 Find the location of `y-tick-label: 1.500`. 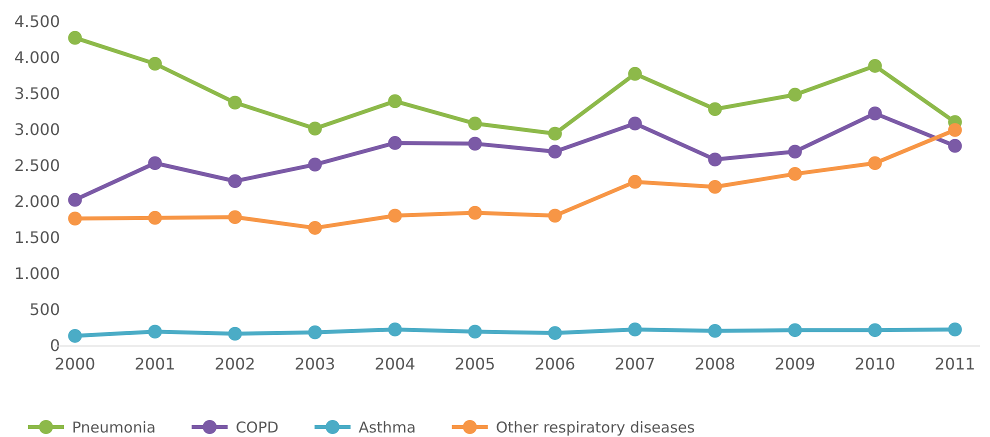

y-tick-label: 1.500 is located at coordinates (37, 238).